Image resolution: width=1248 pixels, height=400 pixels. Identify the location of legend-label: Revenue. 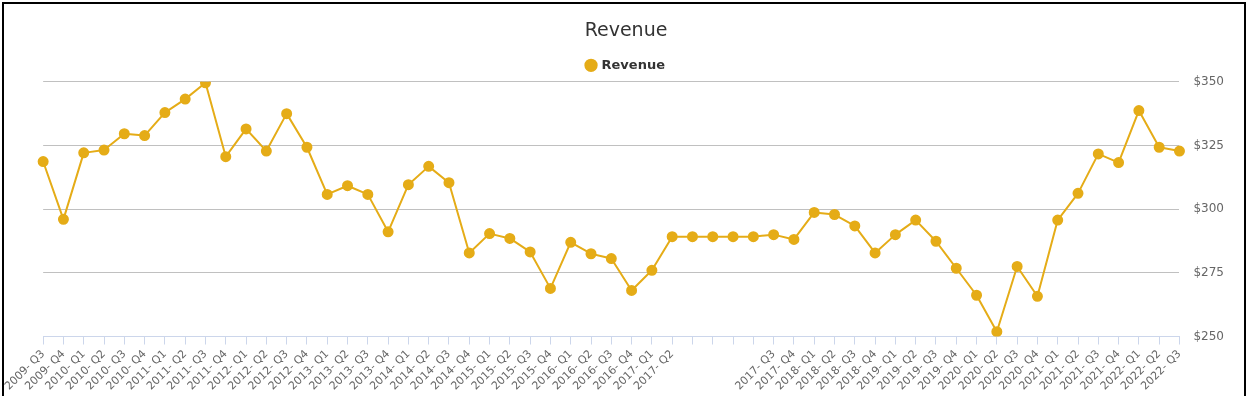
(633, 64).